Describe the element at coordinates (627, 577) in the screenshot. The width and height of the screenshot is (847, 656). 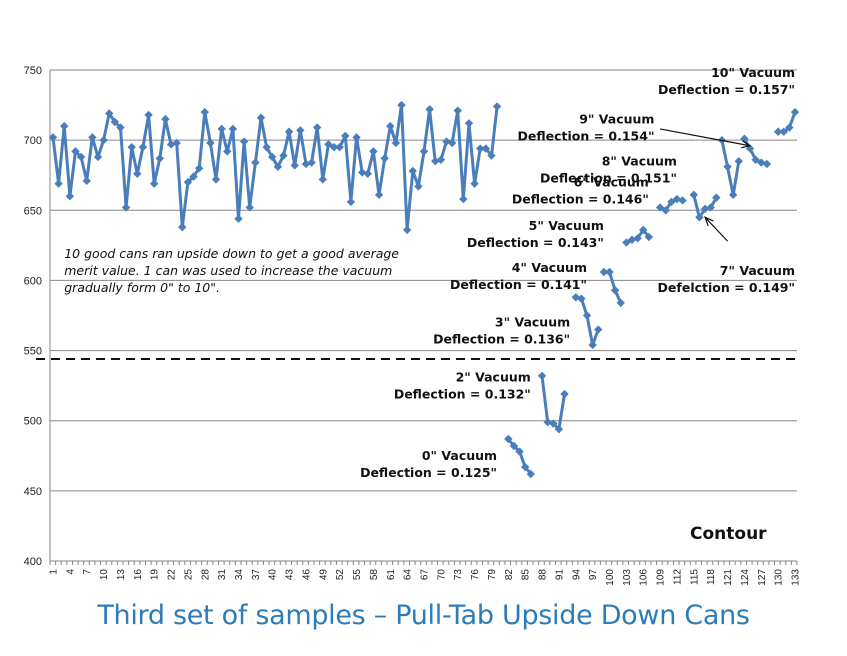
I see `x-tick-label: 103` at that location.